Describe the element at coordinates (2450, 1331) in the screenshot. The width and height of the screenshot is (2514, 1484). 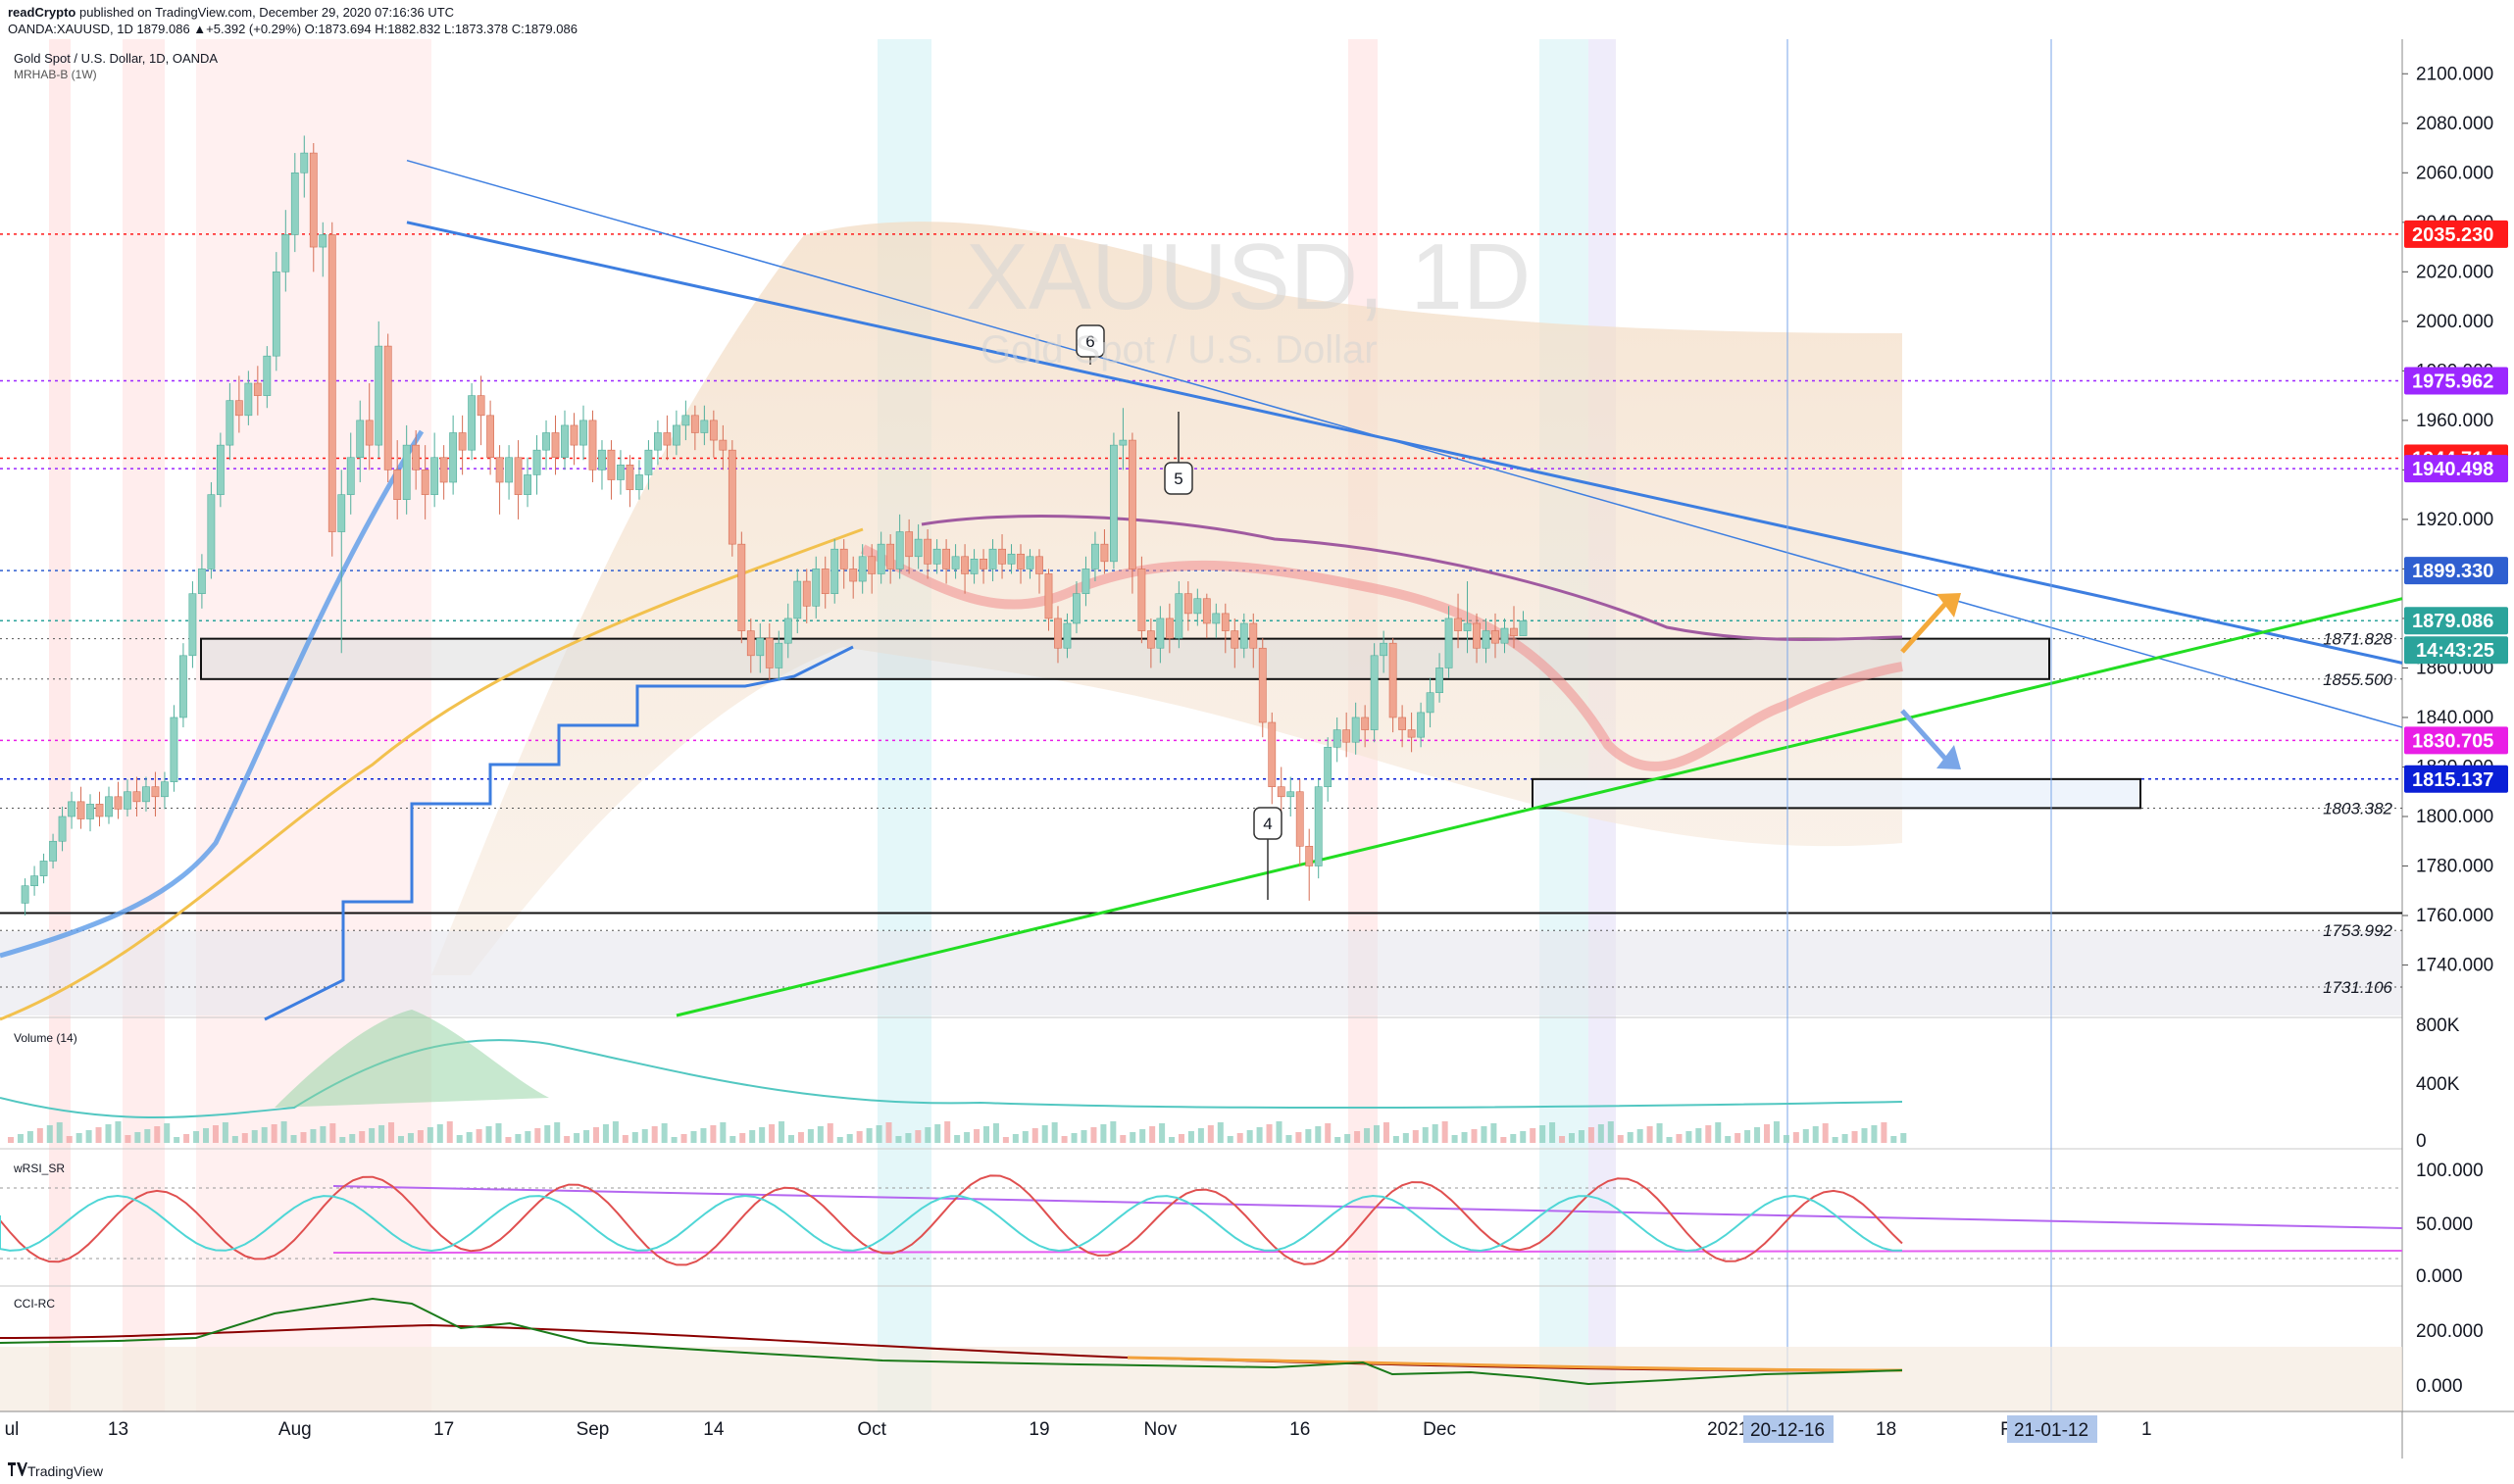
I see `cci-tick-label: 200.000` at that location.